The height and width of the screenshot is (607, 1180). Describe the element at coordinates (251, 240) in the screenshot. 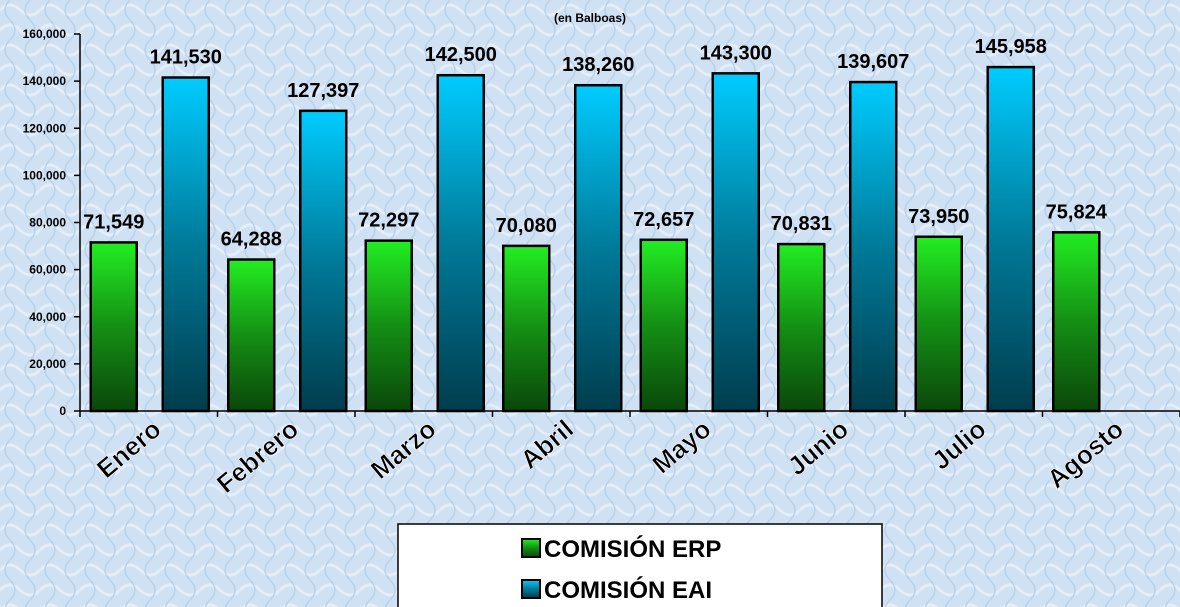

I see `data-label: 64,288` at that location.